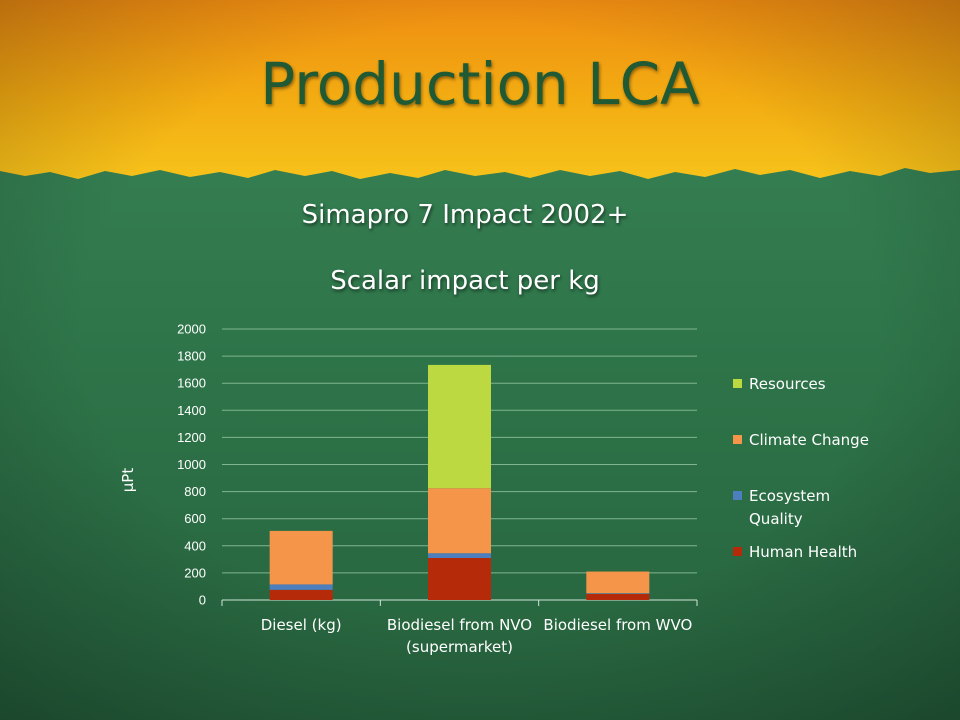 Image resolution: width=960 pixels, height=720 pixels. Describe the element at coordinates (301, 625) in the screenshot. I see `x-category-label: Diesel (kg)` at that location.